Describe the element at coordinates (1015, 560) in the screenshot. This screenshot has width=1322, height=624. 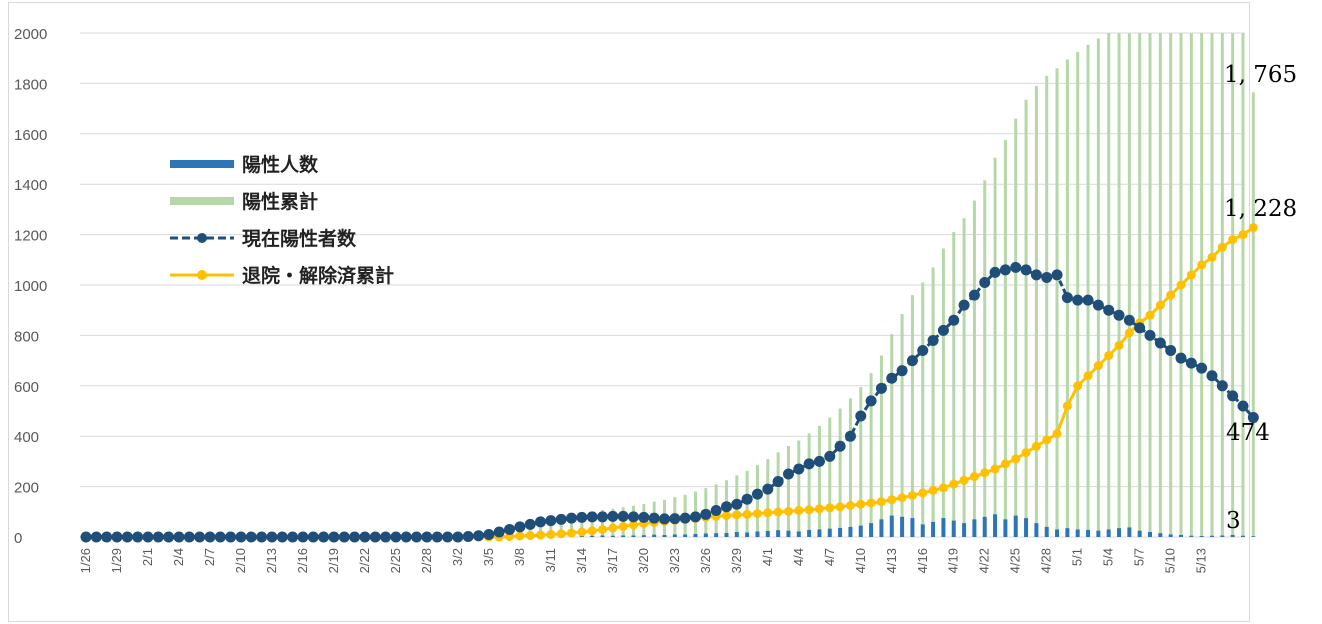
I see `x-tick-label: 4/25` at that location.